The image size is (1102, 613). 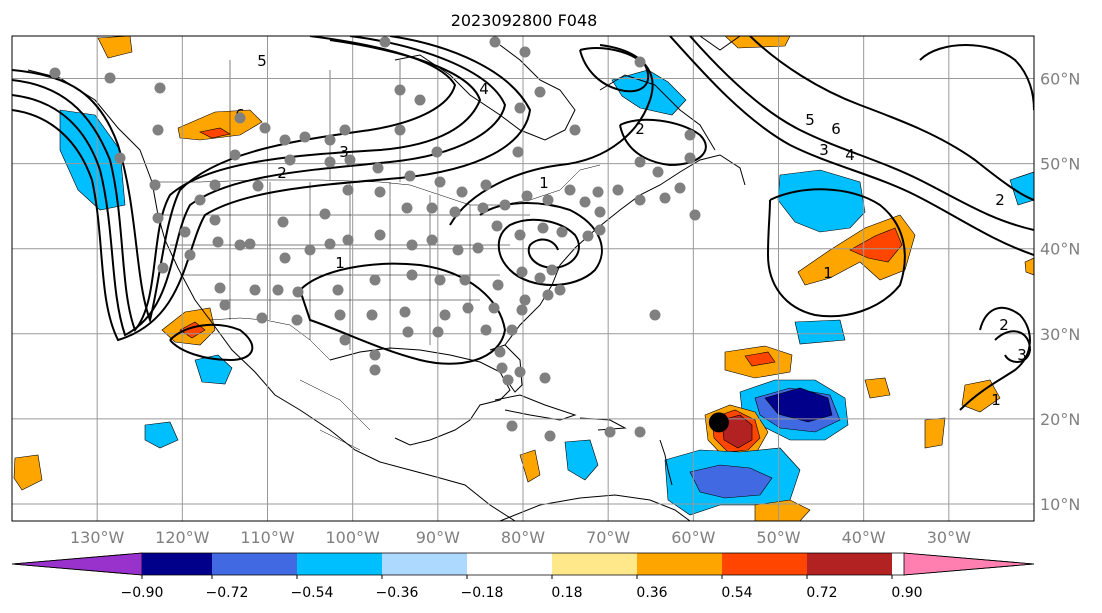 I want to click on contour-label: 6, so click(x=836, y=129).